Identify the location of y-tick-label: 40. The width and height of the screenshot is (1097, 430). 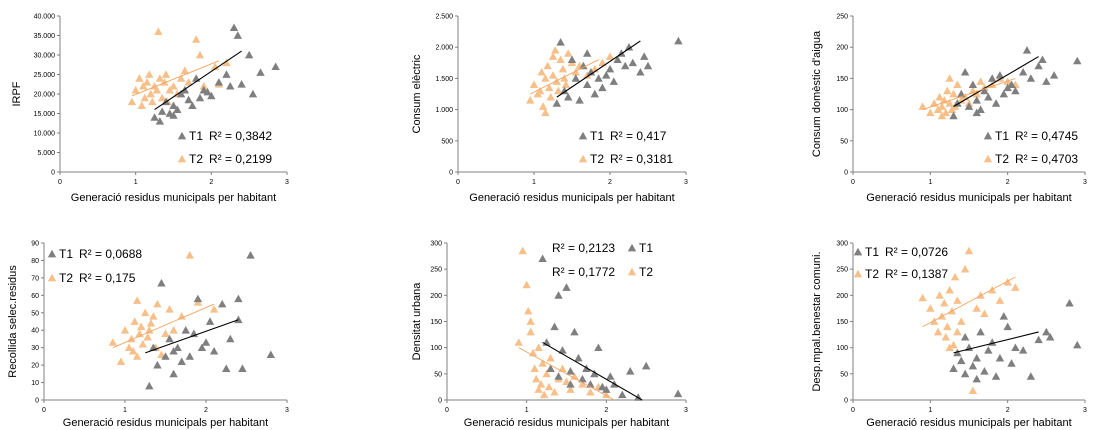
(35, 331).